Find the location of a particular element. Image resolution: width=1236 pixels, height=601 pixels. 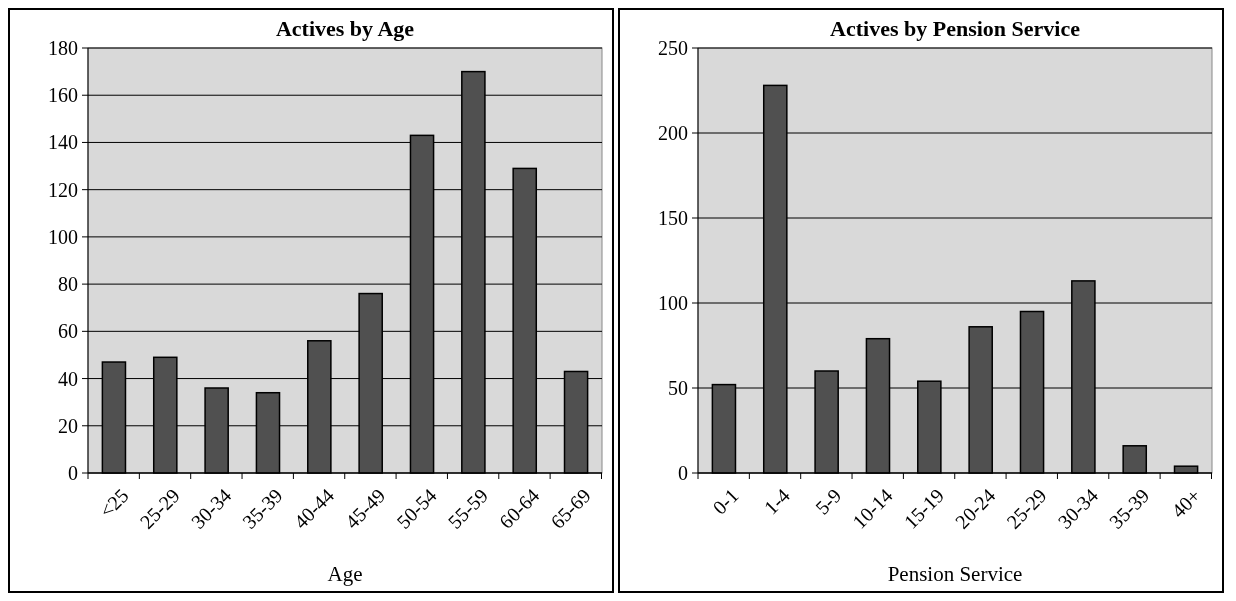

y-tick-label: 180 is located at coordinates (63, 48).